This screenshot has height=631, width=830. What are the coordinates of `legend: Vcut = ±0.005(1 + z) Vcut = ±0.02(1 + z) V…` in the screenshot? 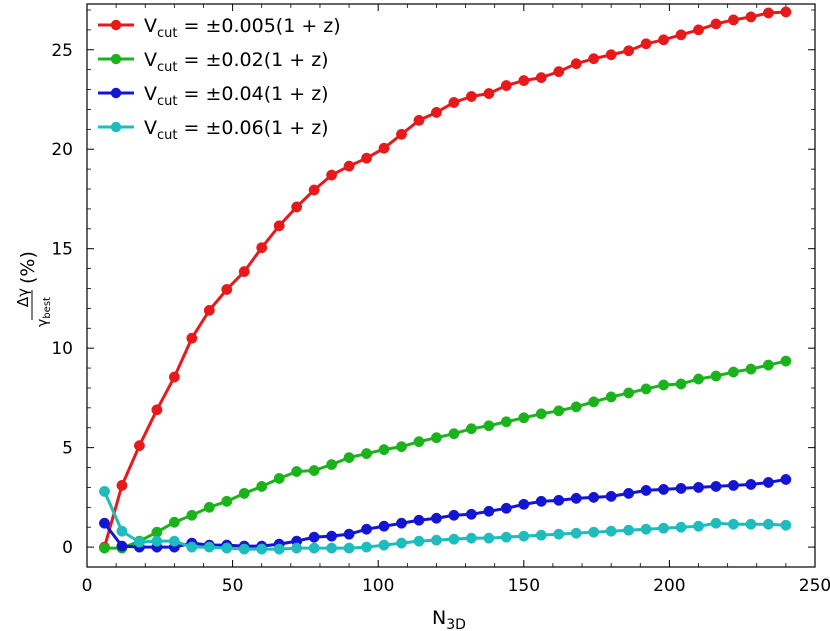 It's located at (219, 79).